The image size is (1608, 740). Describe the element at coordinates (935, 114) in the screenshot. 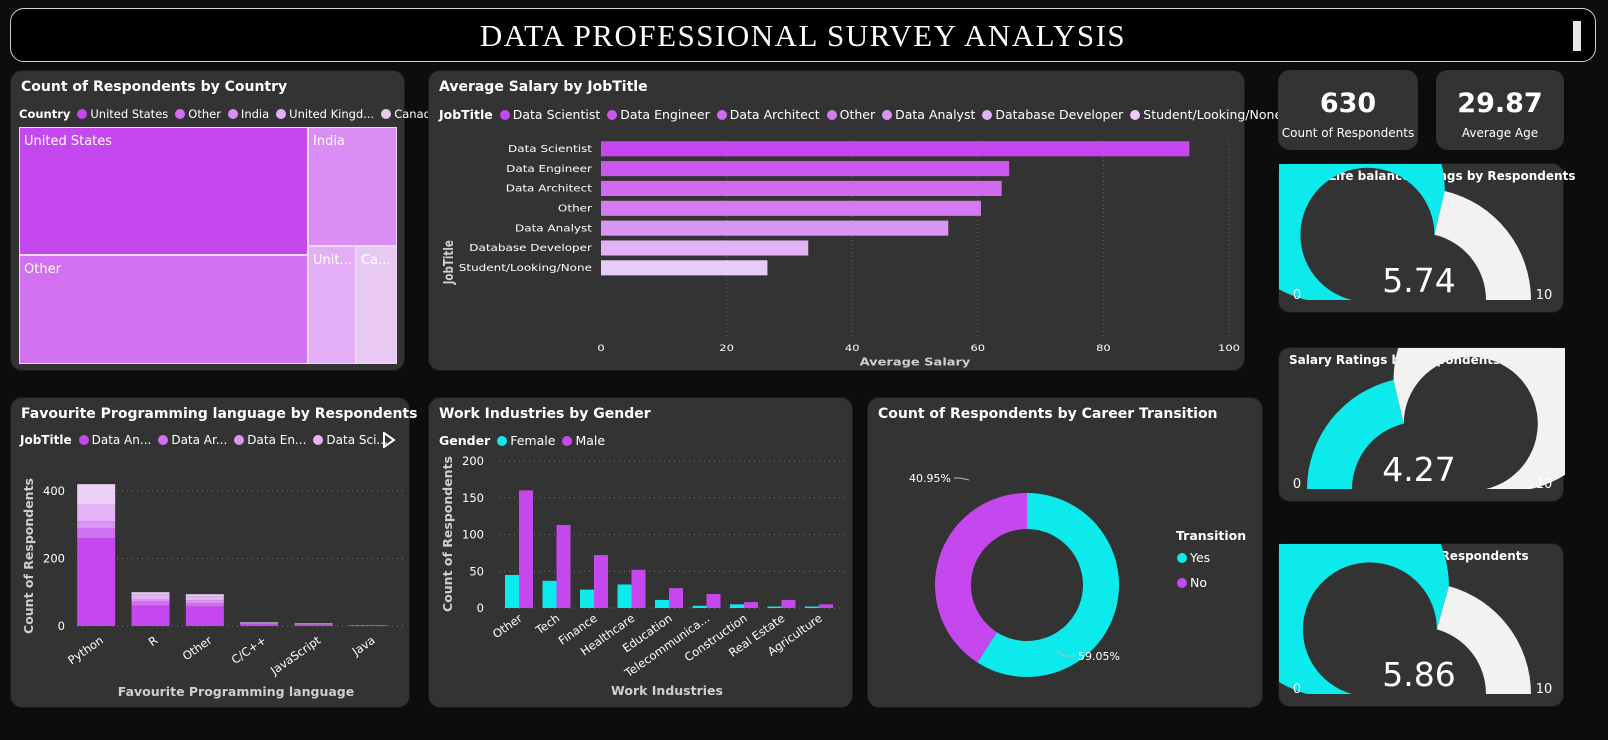

I see `legend-label: Data Analyst` at that location.